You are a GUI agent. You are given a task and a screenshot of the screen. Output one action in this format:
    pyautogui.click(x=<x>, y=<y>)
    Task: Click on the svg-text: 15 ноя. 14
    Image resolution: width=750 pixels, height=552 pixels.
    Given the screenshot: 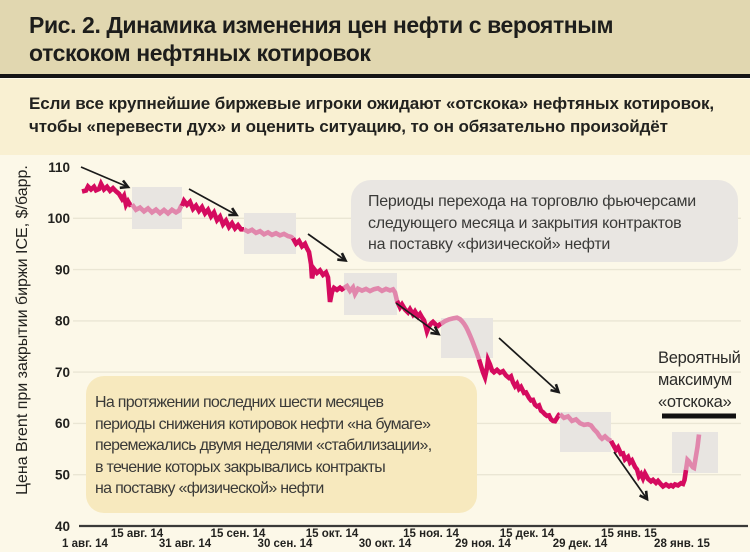 What is the action you would take?
    pyautogui.click(x=431, y=534)
    